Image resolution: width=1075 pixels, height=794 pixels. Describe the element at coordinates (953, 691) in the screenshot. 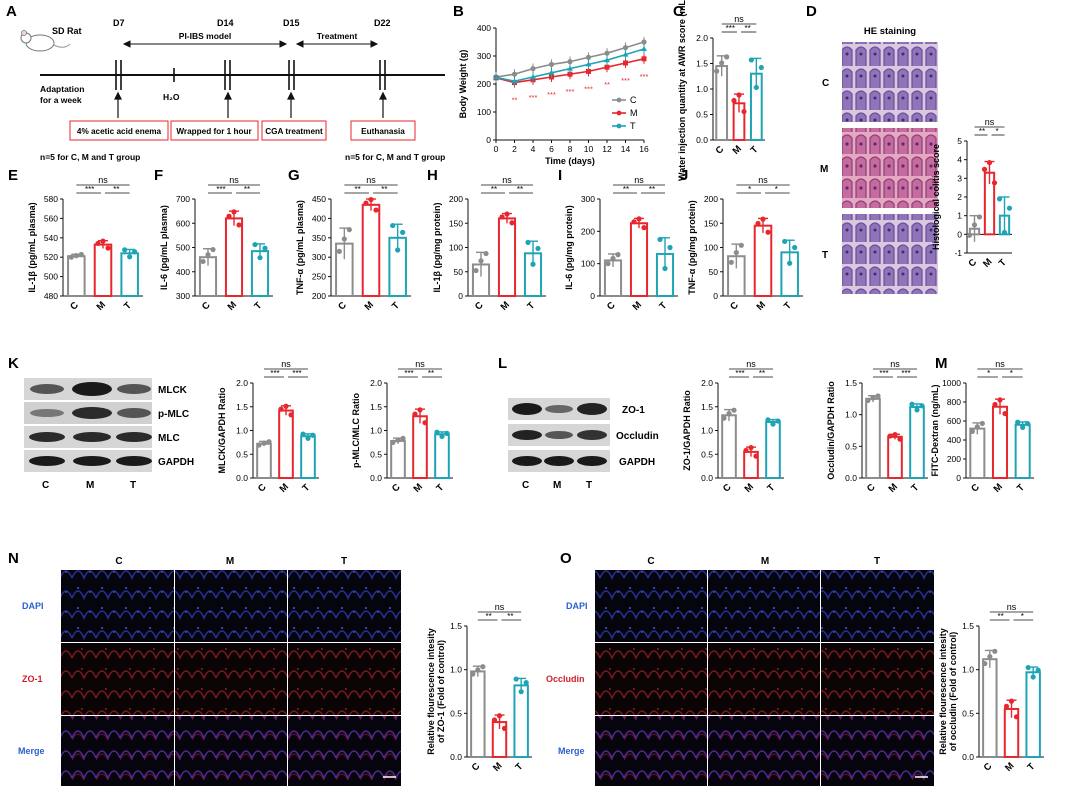

I see `y-axis-label: of occludin (Fold of control)` at that location.